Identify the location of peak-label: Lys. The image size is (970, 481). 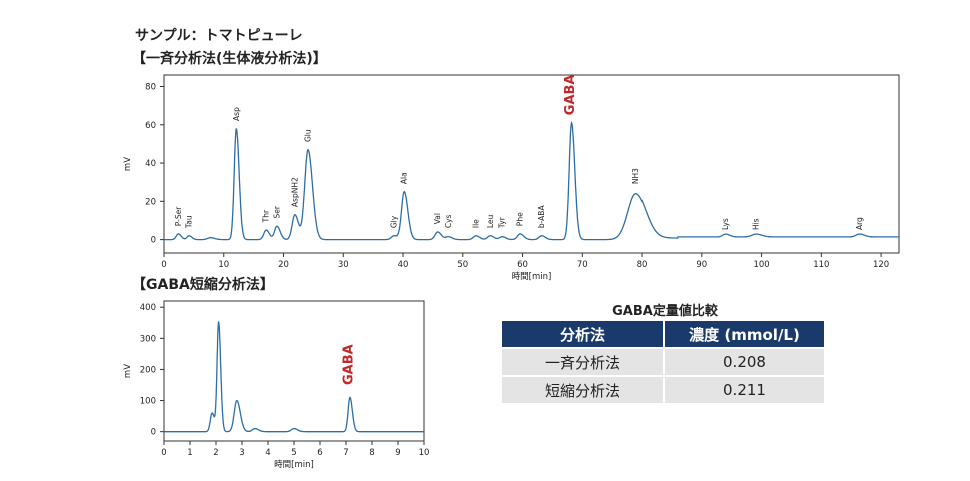
(725, 224).